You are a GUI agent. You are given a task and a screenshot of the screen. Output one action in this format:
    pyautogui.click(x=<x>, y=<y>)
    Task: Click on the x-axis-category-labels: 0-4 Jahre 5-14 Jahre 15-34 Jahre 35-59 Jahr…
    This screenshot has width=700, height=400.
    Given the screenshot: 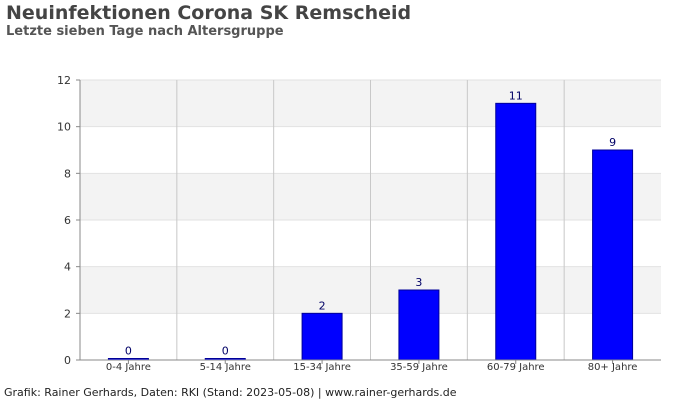 What is the action you would take?
    pyautogui.click(x=372, y=366)
    